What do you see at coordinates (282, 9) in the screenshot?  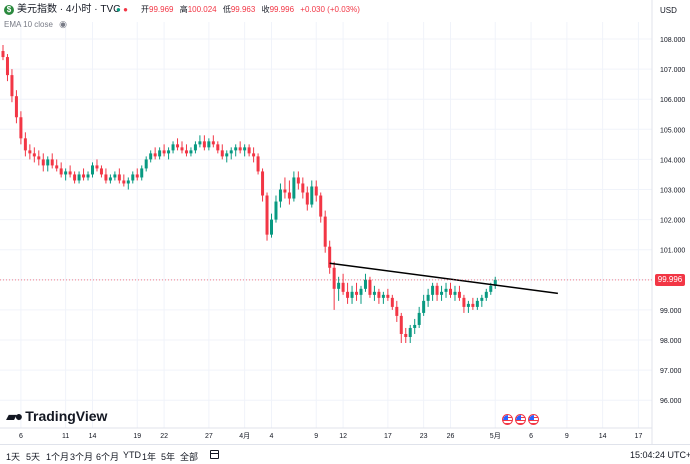 I see `close-value: 99.996` at bounding box center [282, 9].